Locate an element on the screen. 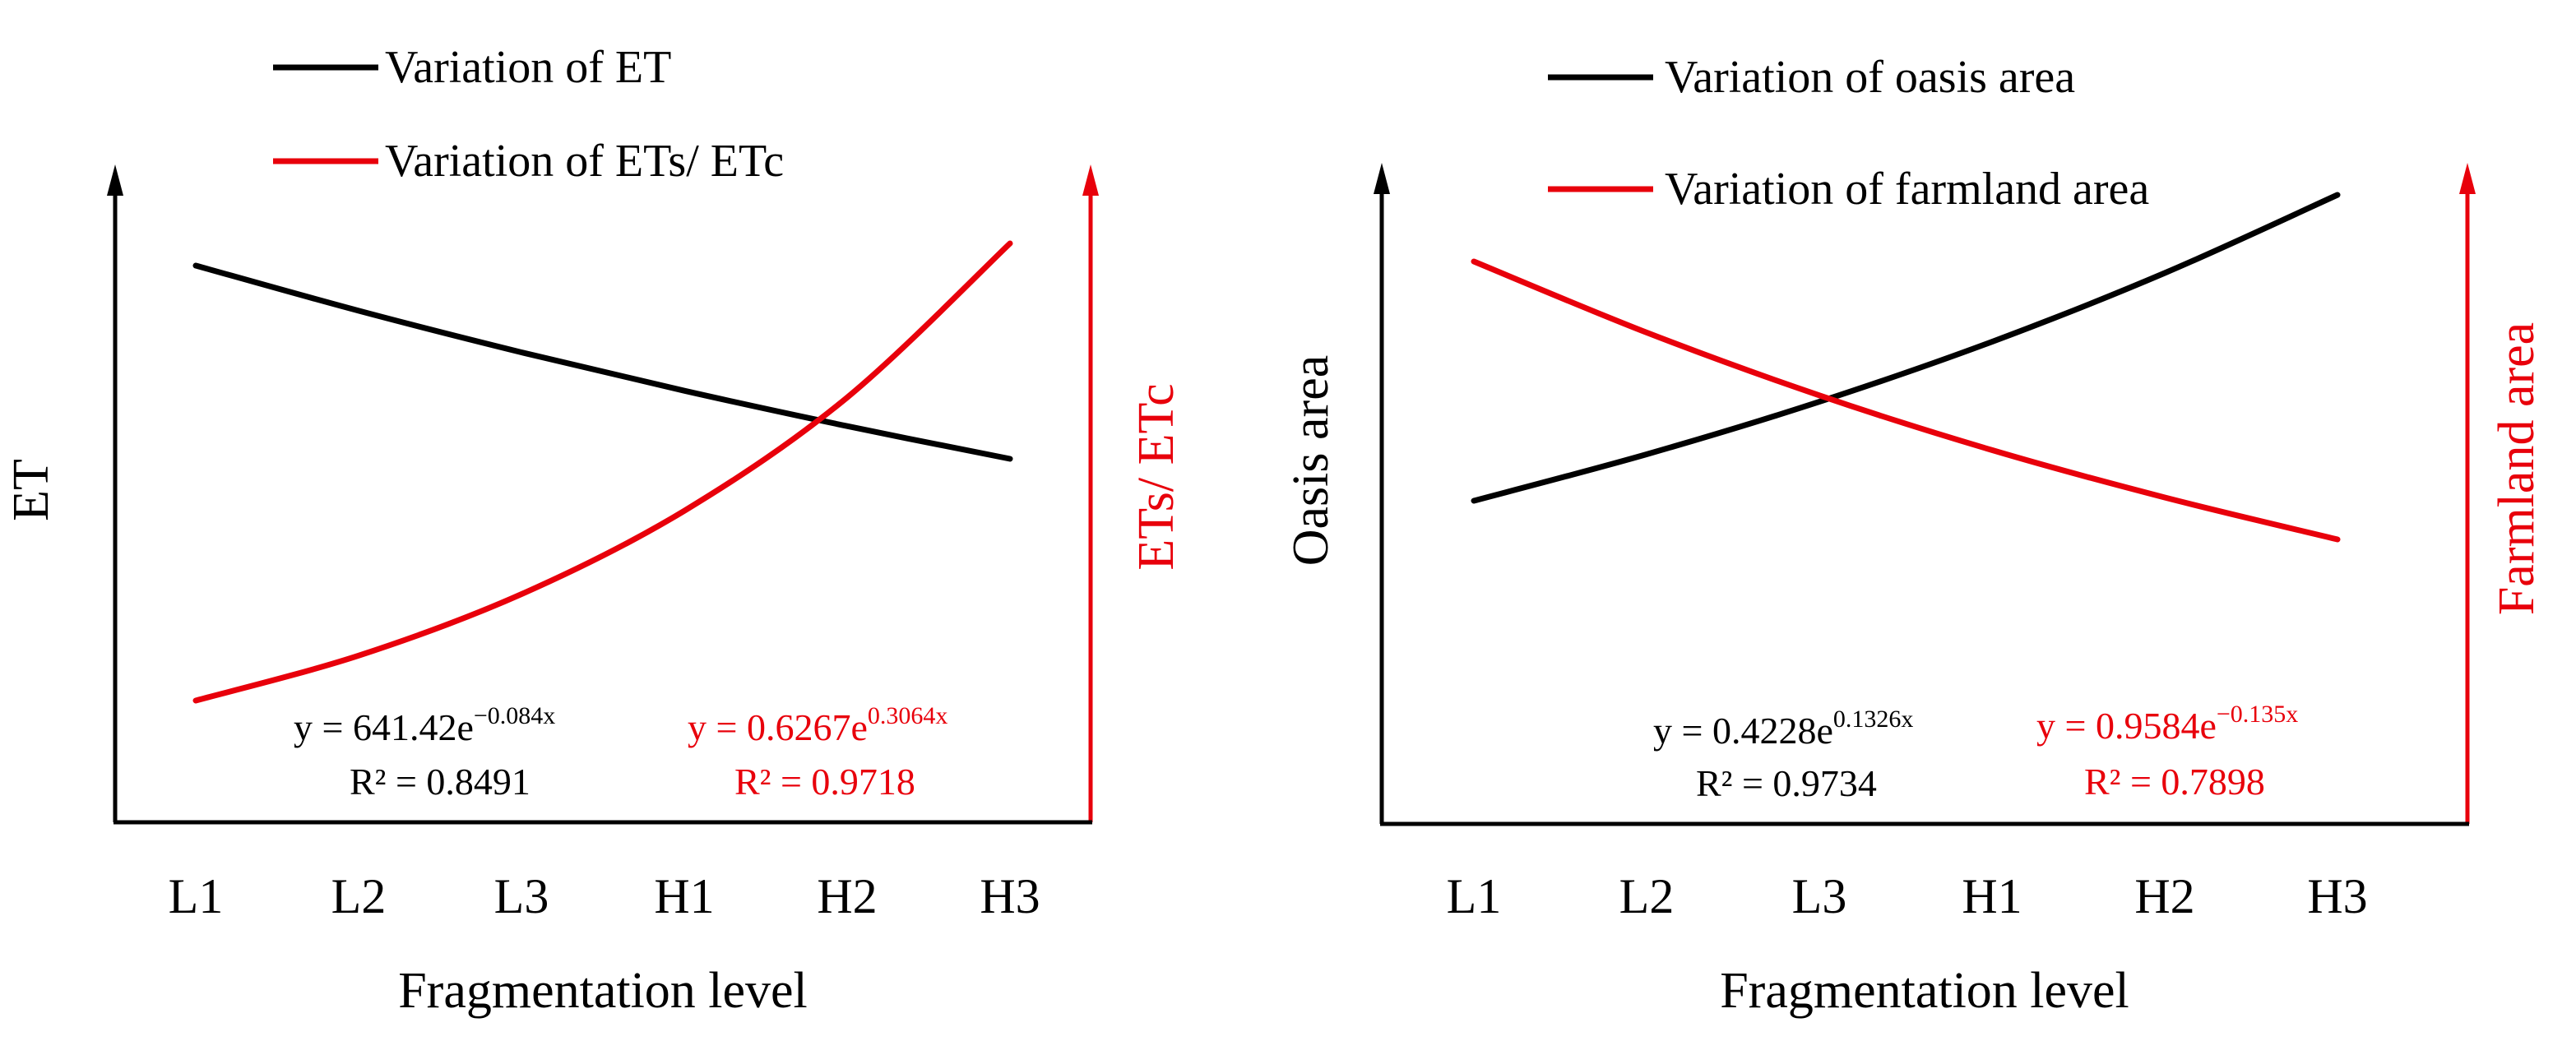 The image size is (2576, 1041). series-line-ets-etc is located at coordinates (602, 472).